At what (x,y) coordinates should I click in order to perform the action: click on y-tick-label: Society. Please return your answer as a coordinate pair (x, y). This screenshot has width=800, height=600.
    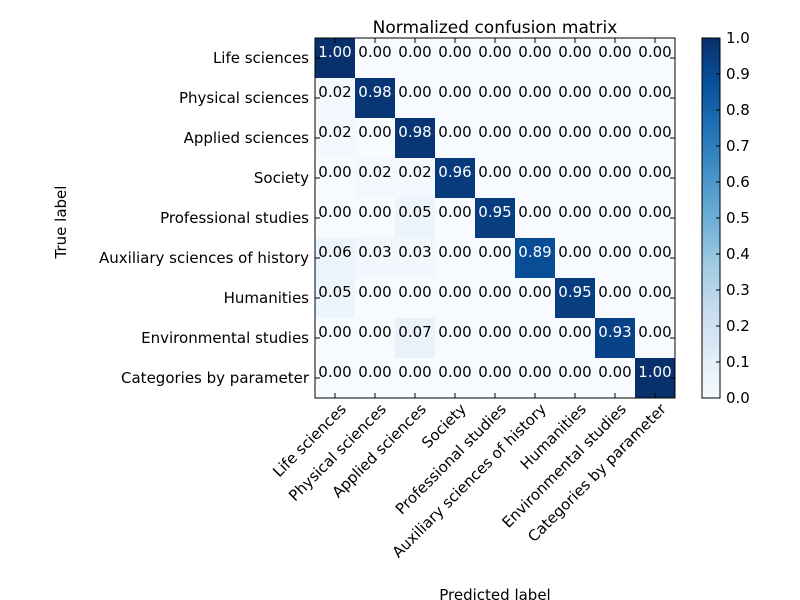
    Looking at the image, I should click on (281, 178).